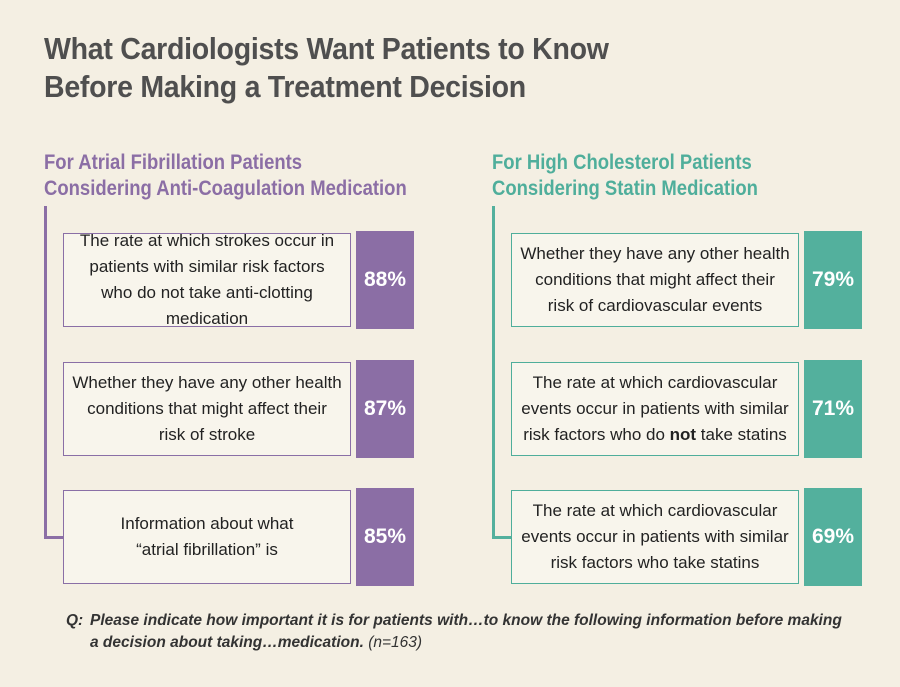 This screenshot has height=687, width=900. What do you see at coordinates (173, 162) in the screenshot?
I see `afib-heading-line-1: For Atrial Fibrillation Patients` at bounding box center [173, 162].